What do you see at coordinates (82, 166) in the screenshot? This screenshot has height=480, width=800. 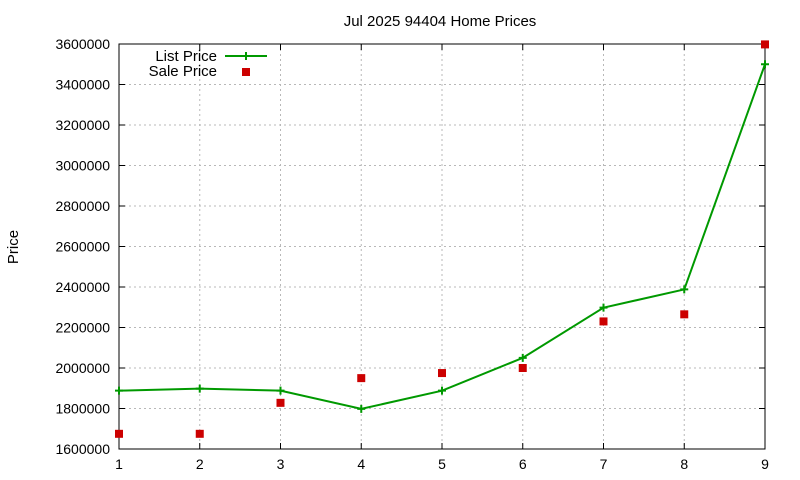 I see `y-tick-label: 3000000` at bounding box center [82, 166].